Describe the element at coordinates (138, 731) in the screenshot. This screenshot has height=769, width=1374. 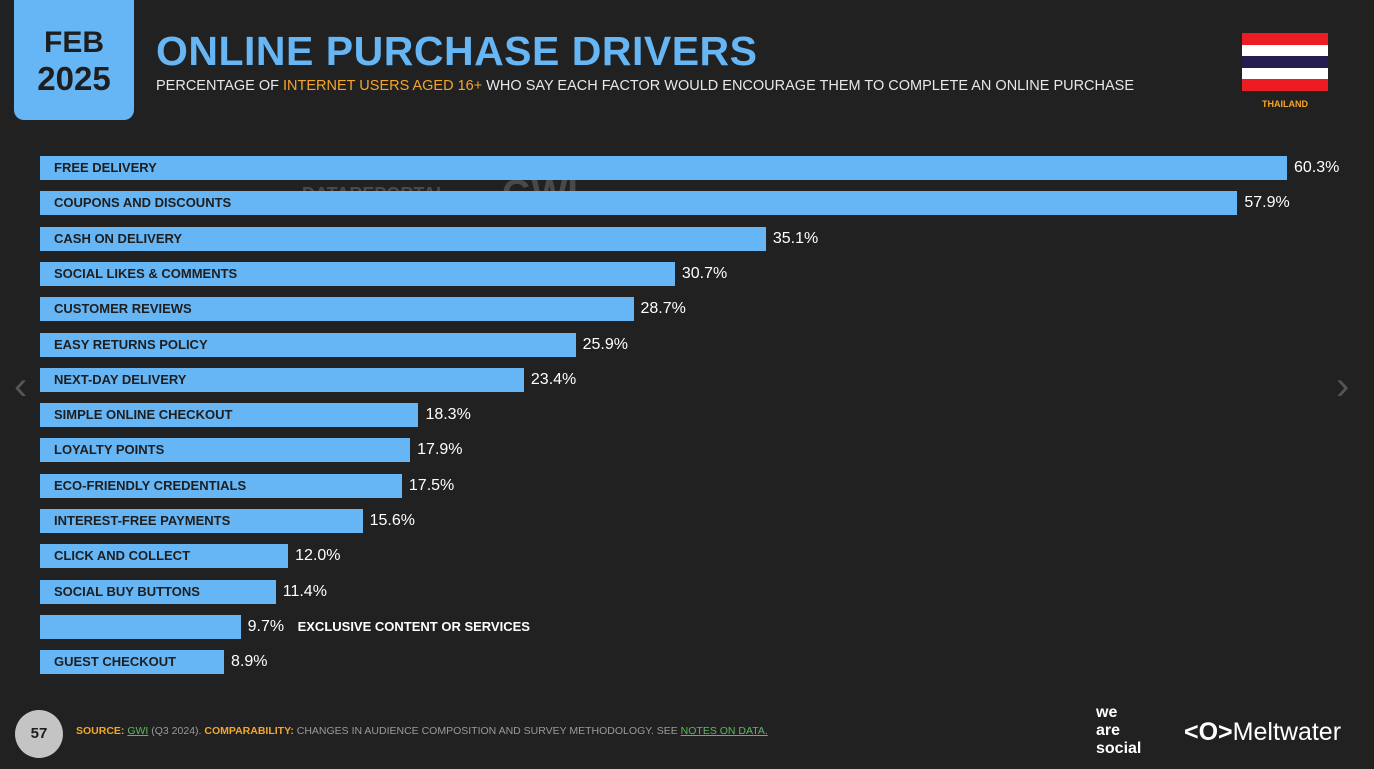
I see `source-link: GWI` at that location.